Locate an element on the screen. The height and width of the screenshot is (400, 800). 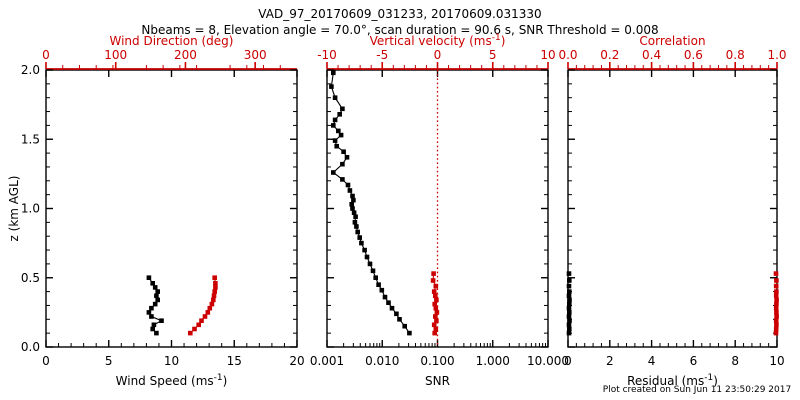
xticklabel-top: 200 is located at coordinates (185, 55).